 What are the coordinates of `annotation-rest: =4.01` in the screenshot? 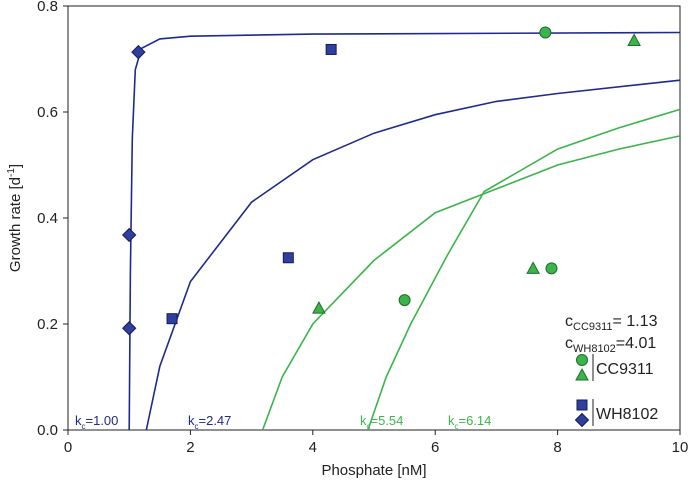 It's located at (636, 343).